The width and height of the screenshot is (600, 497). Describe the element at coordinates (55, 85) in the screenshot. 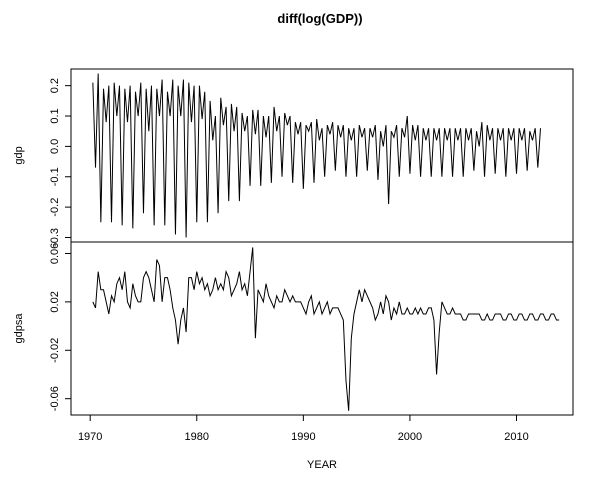

I see `gdp-y-tick-label: 0.2` at that location.